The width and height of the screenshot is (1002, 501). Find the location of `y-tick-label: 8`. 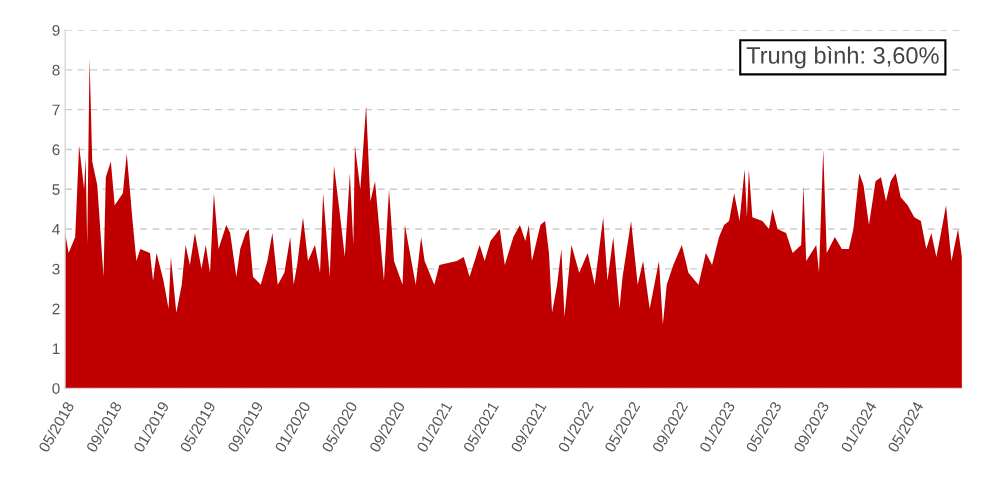

y-tick-label: 8 is located at coordinates (56, 70).